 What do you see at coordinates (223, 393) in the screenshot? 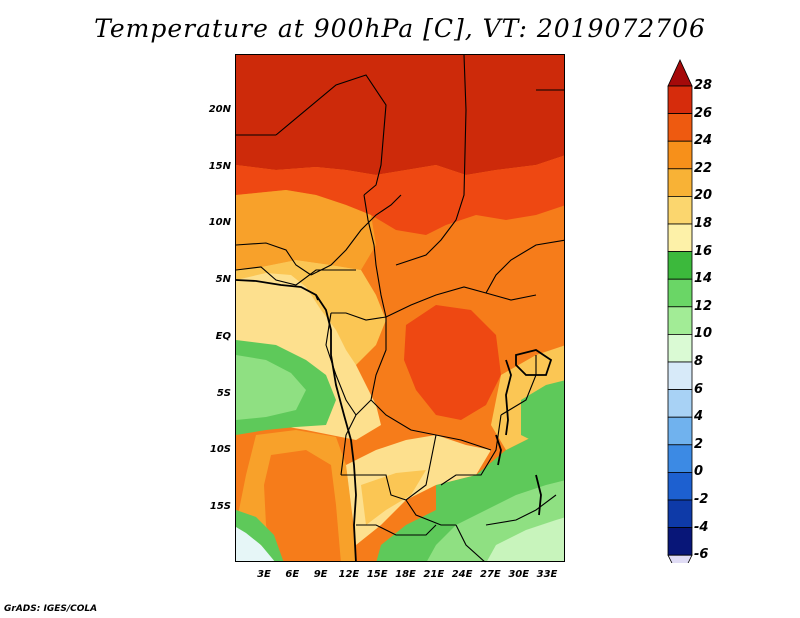
I see `lat-label: 5S` at bounding box center [223, 393].